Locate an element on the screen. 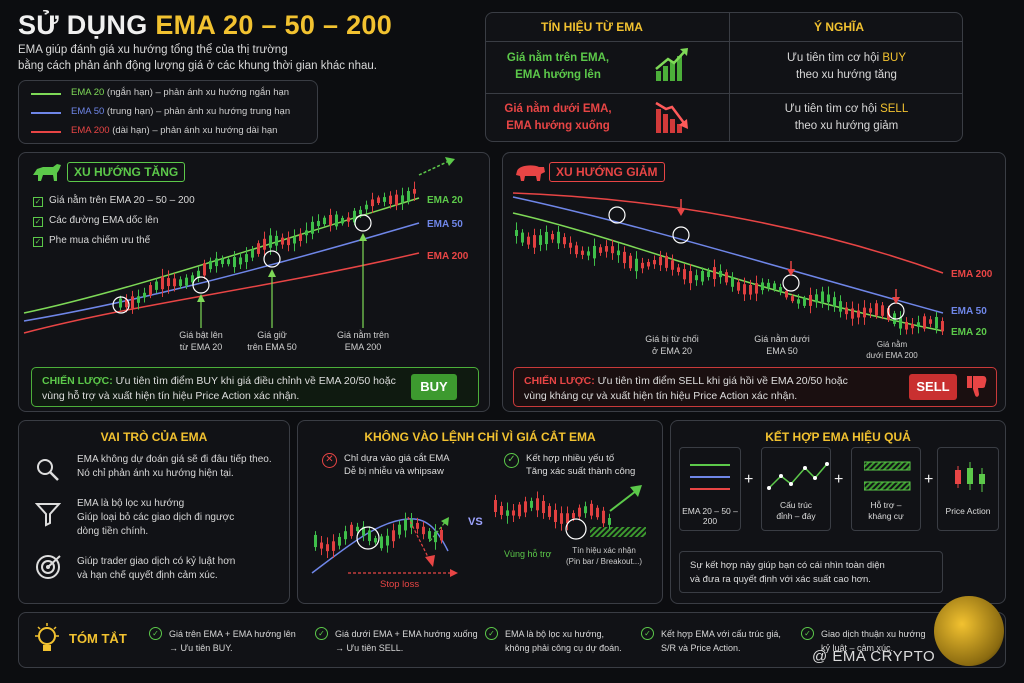 The height and width of the screenshot is (683, 1024). buy-button: BUY is located at coordinates (434, 387).